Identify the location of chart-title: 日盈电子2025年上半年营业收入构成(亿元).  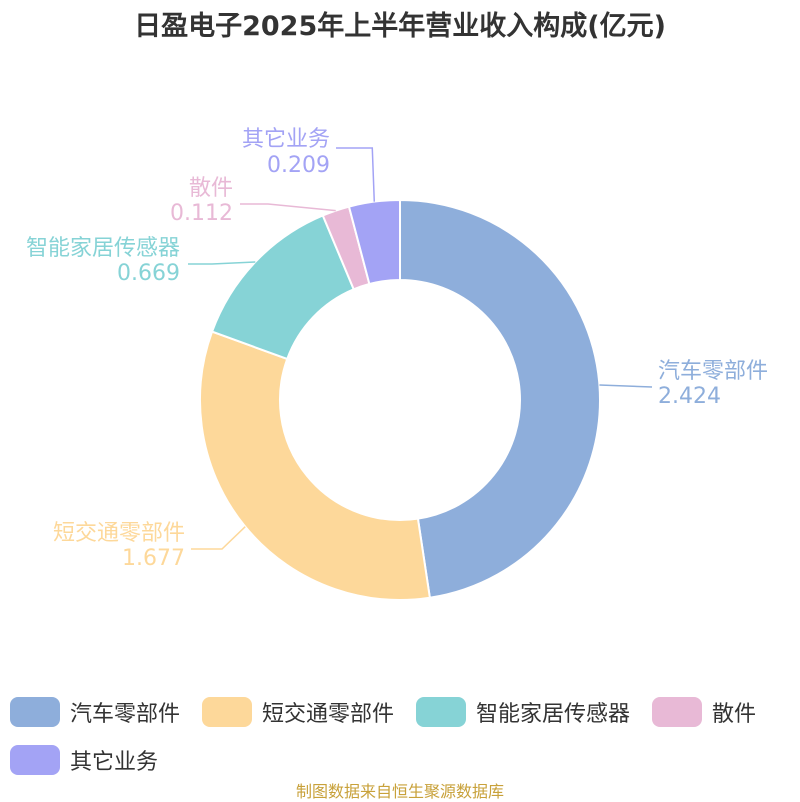
(400, 26).